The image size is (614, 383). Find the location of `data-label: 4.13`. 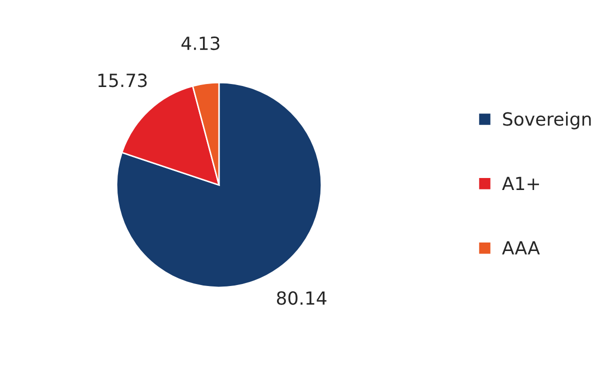

data-label: 4.13 is located at coordinates (201, 43).